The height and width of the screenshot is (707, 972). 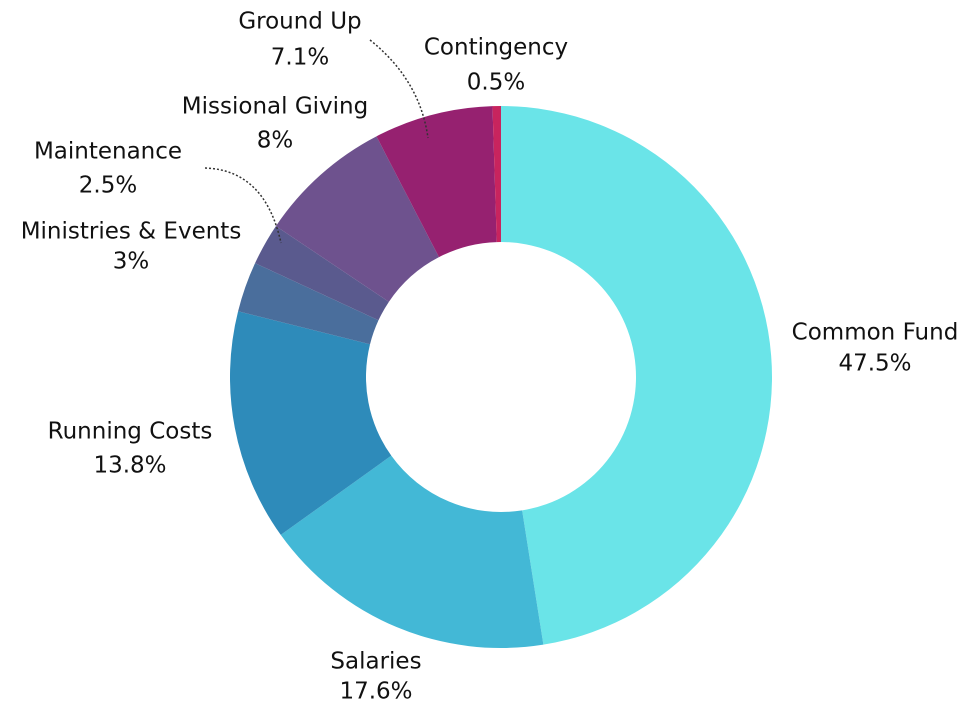 What do you see at coordinates (375, 692) in the screenshot?
I see `value-label: 17.6%` at bounding box center [375, 692].